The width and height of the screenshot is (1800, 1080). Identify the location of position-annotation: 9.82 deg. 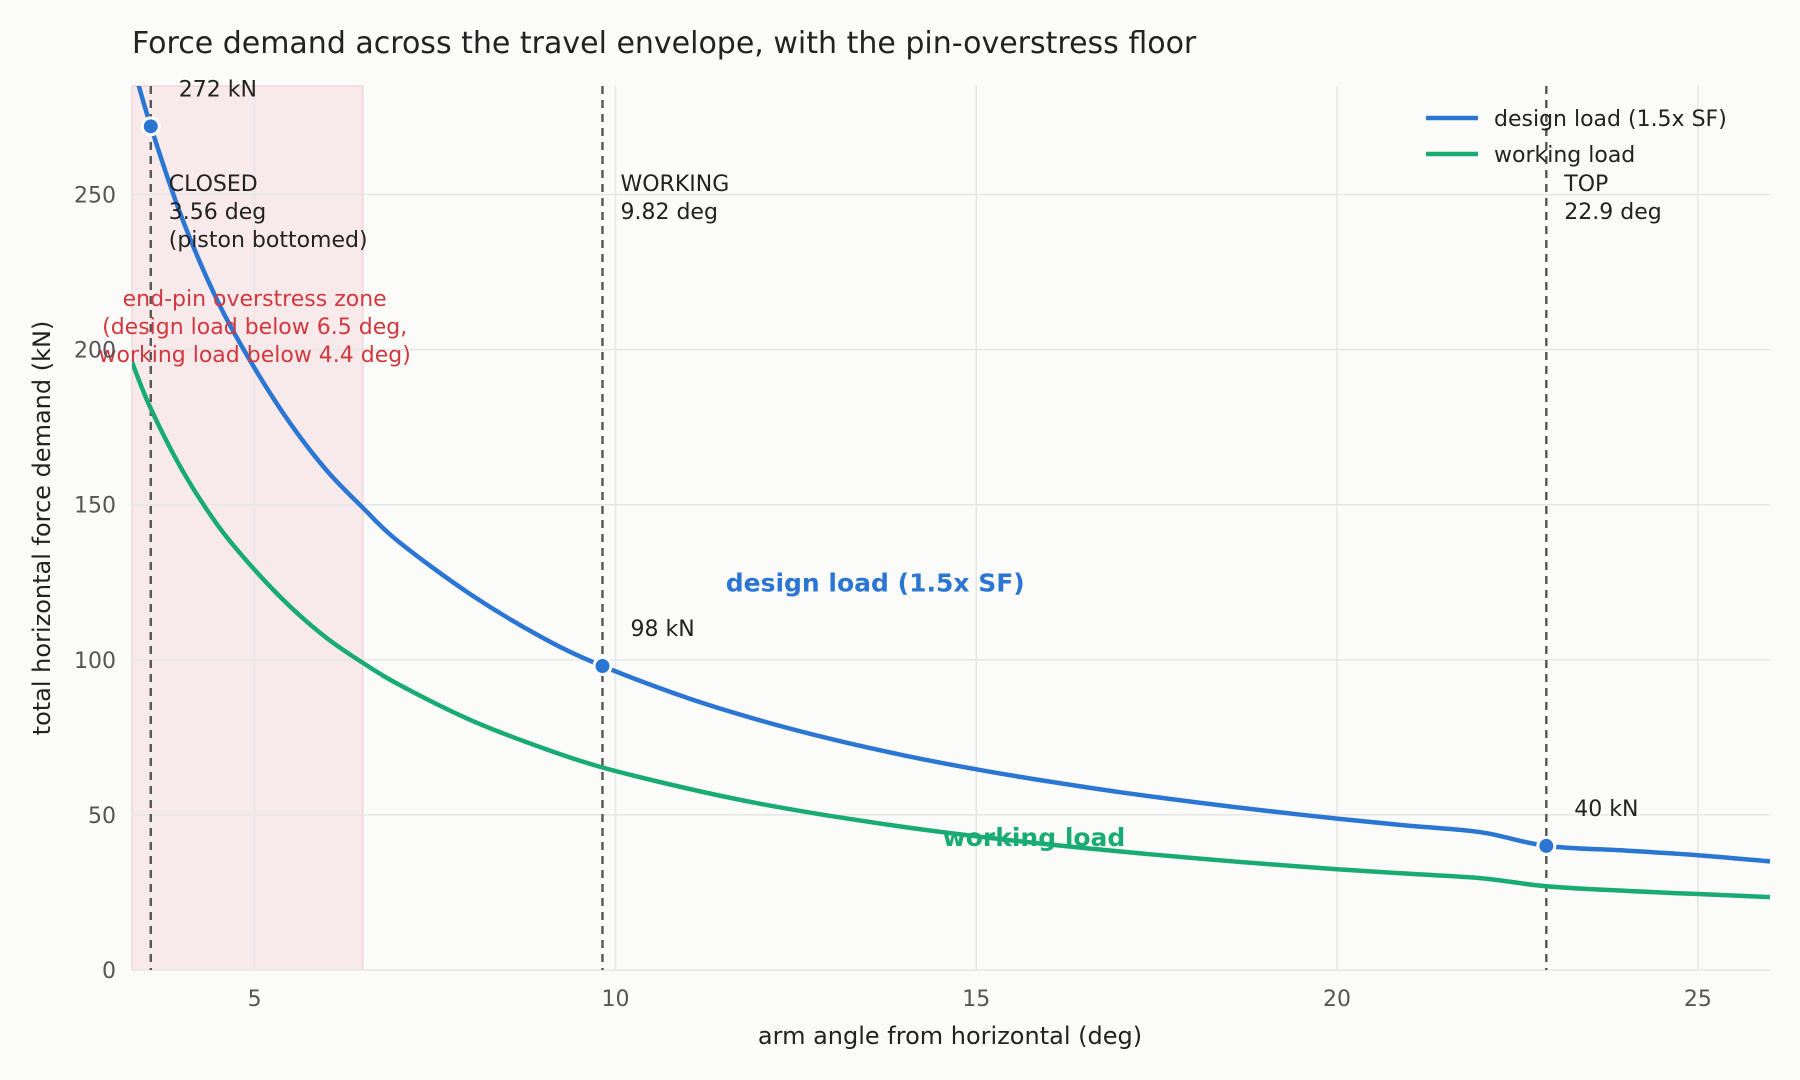
(668, 212).